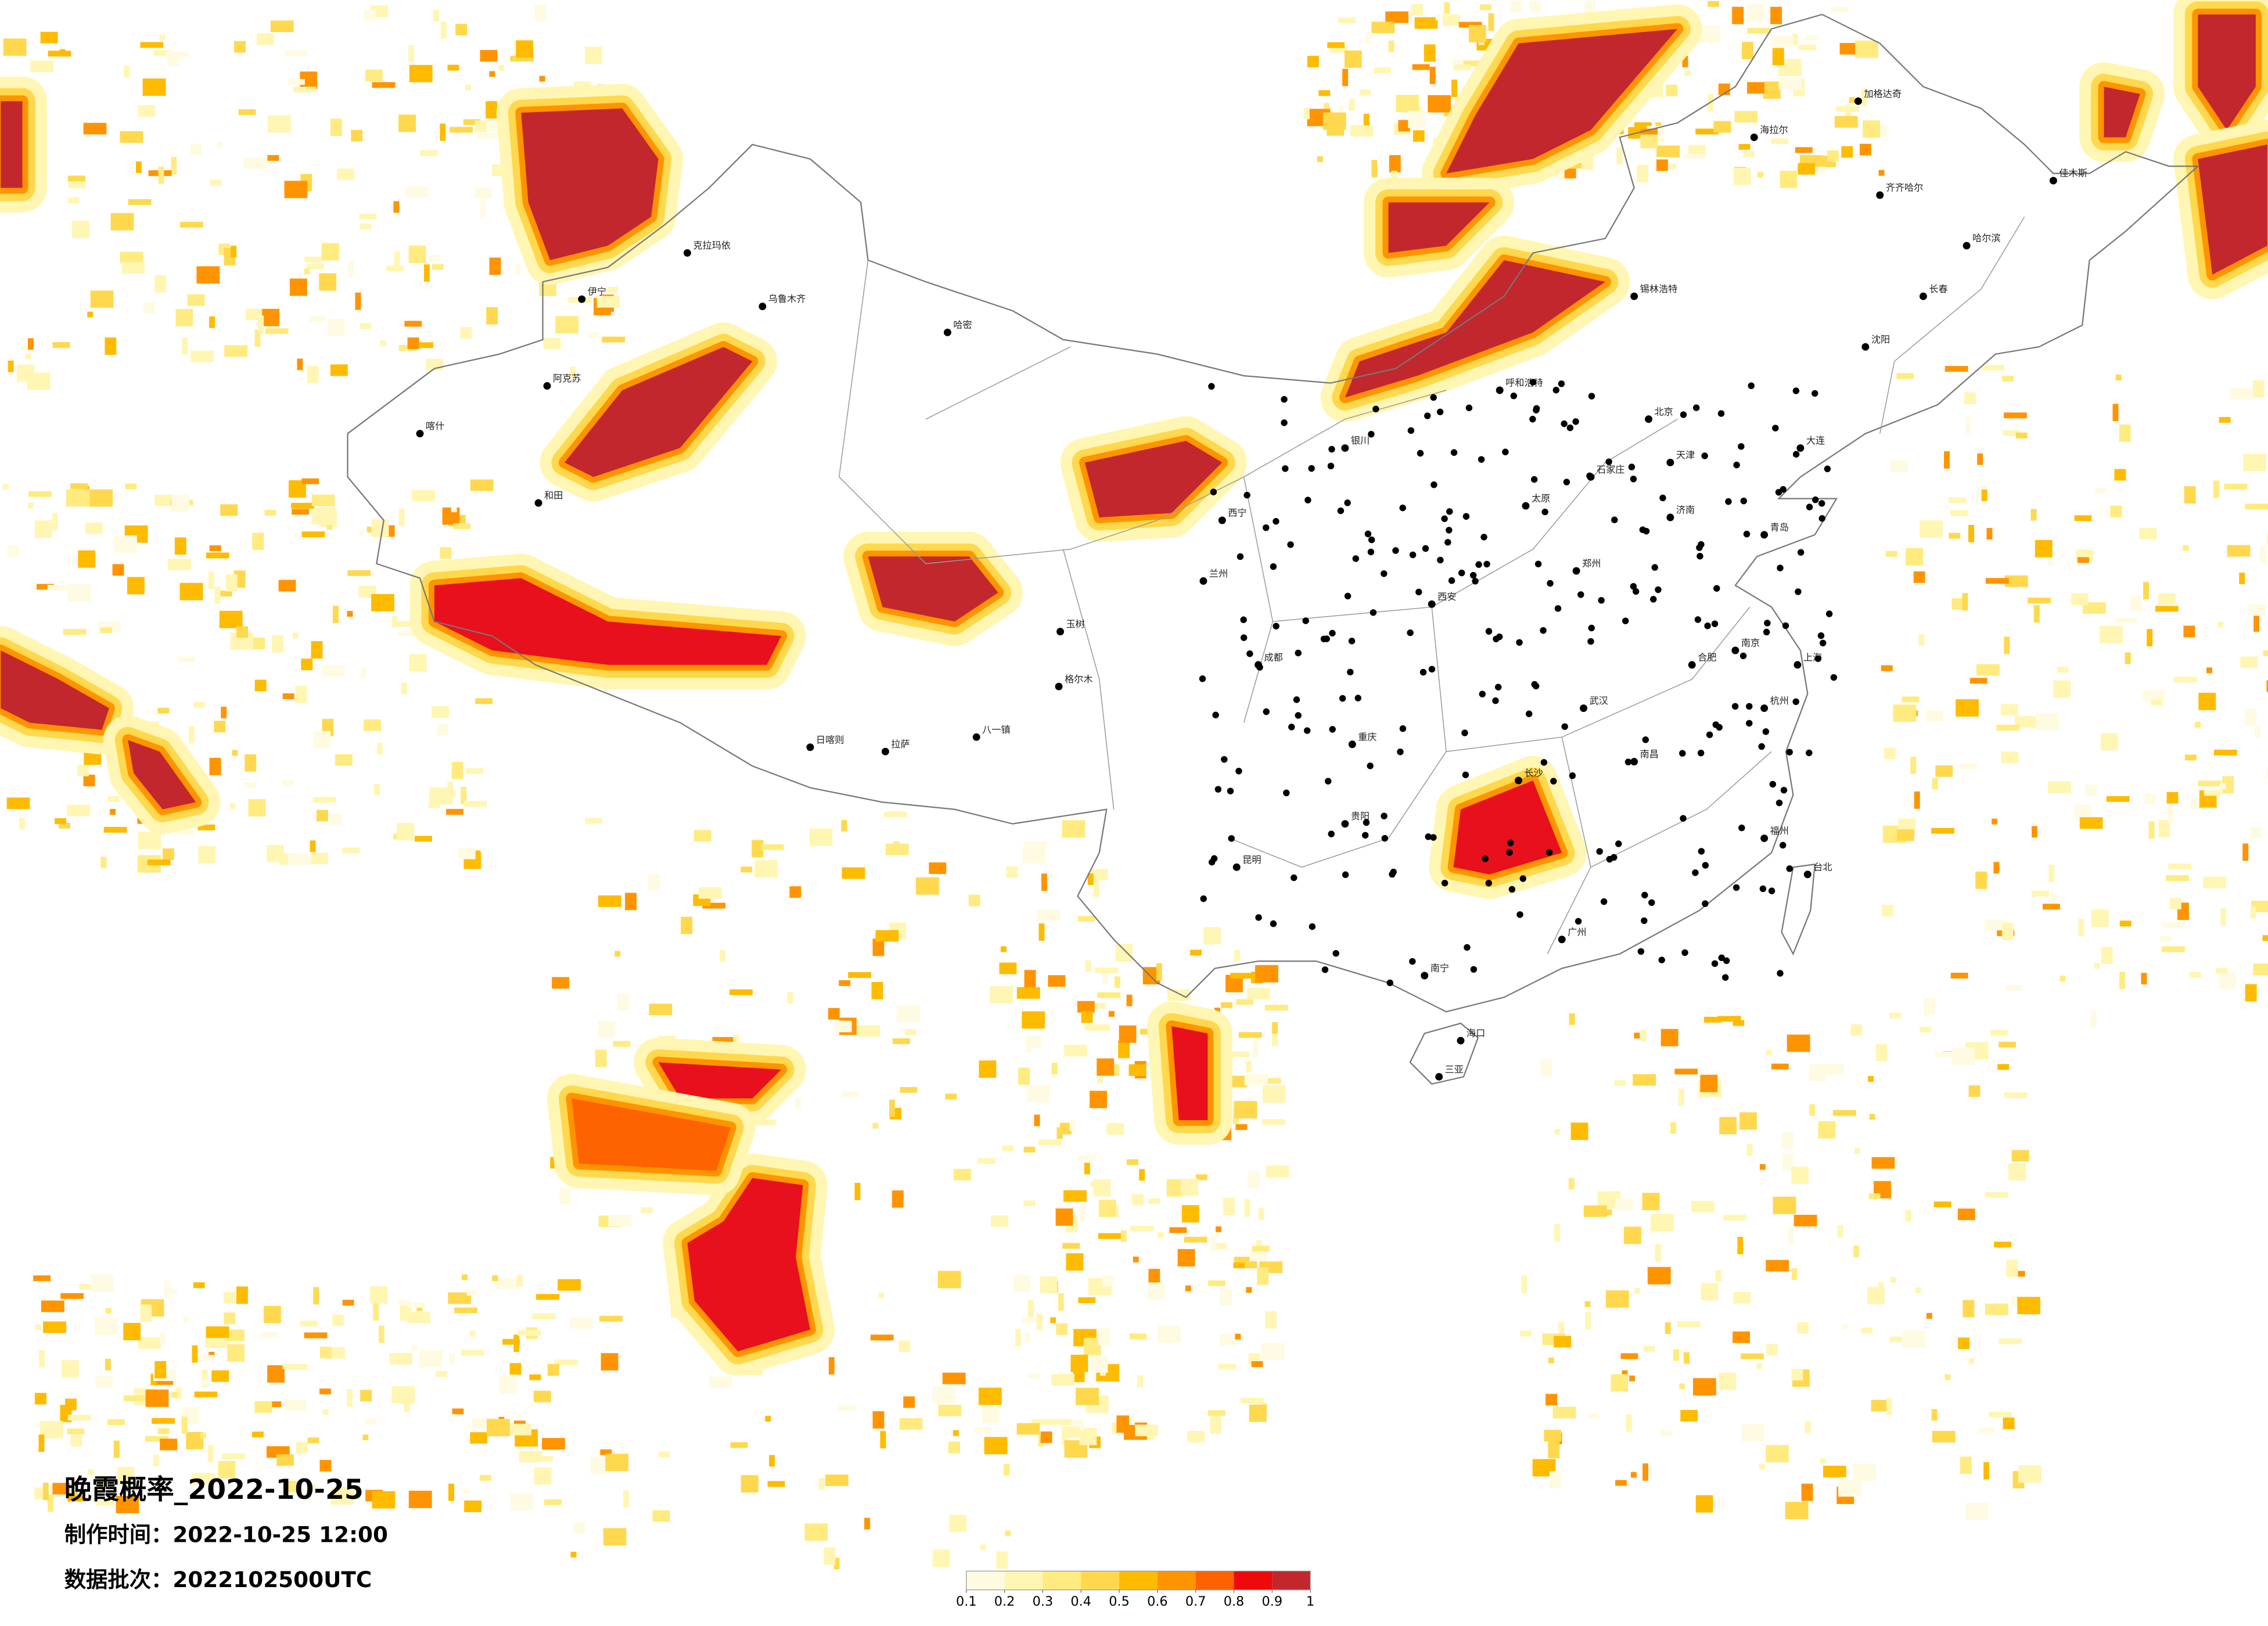 The image size is (2268, 1626). What do you see at coordinates (1153, 480) in the screenshot?
I see `patch` at bounding box center [1153, 480].